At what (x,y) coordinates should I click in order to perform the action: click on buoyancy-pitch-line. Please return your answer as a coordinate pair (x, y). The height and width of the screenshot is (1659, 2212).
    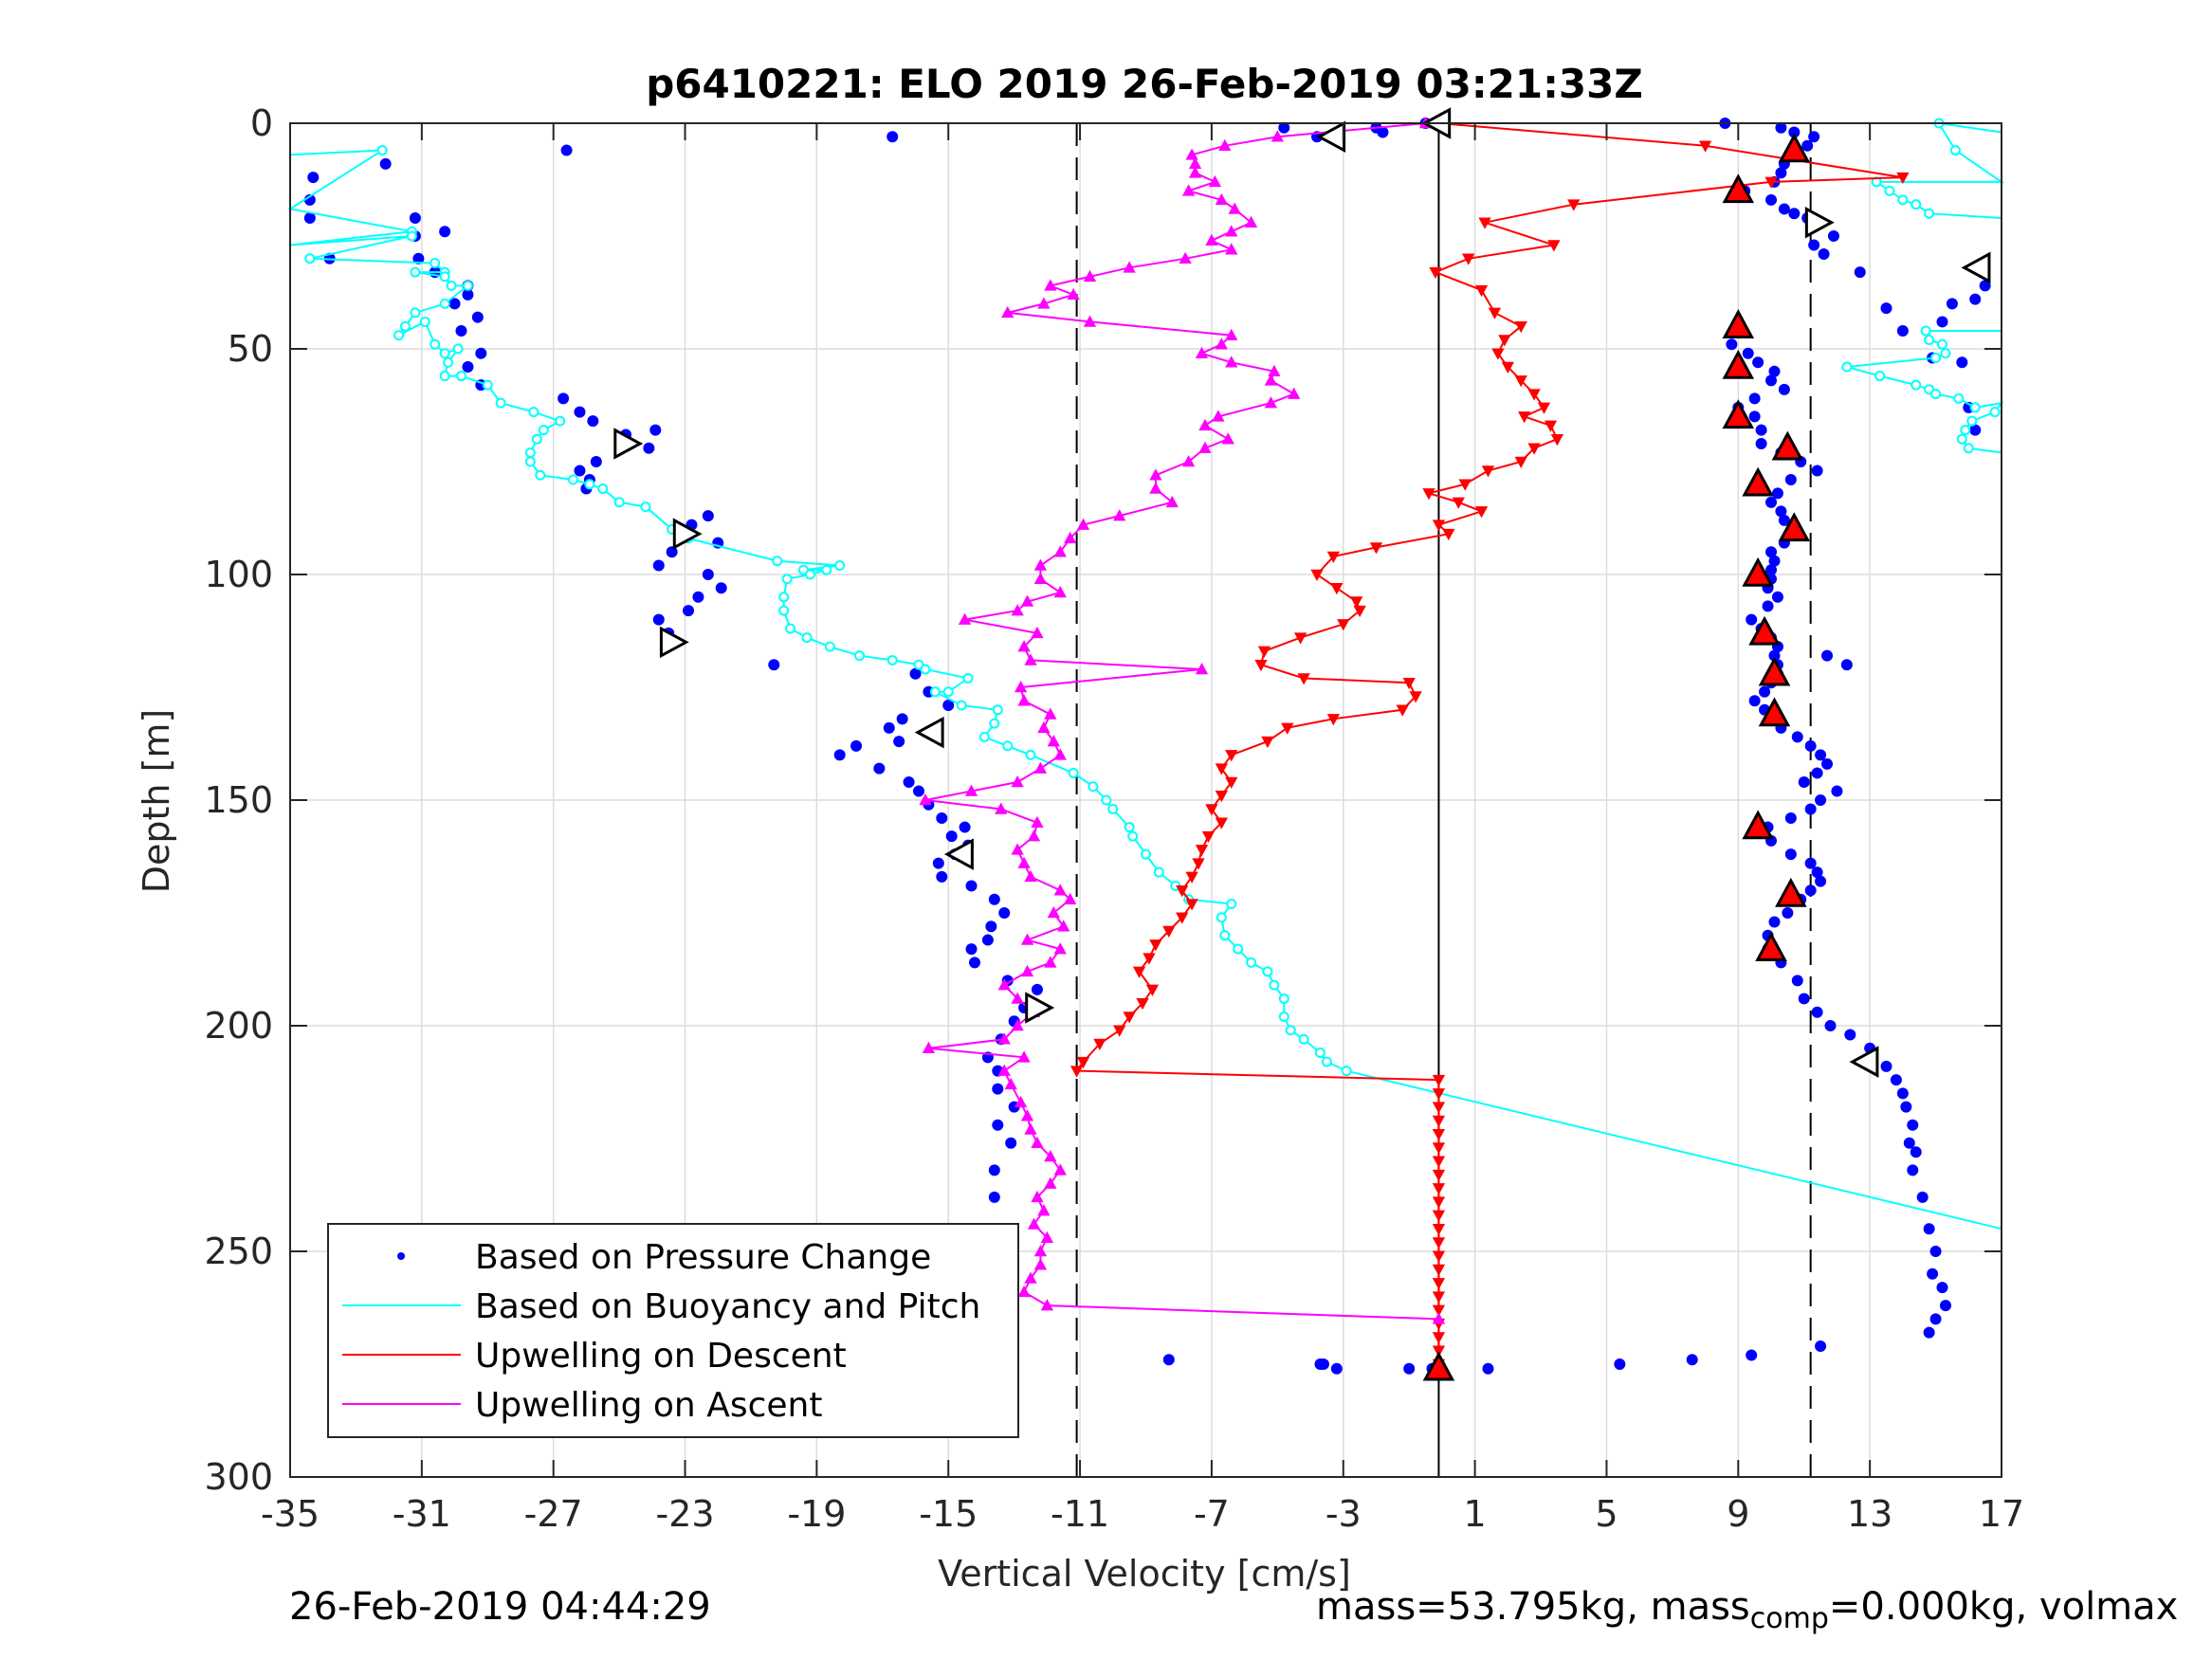
    Looking at the image, I should click on (1939, 170).